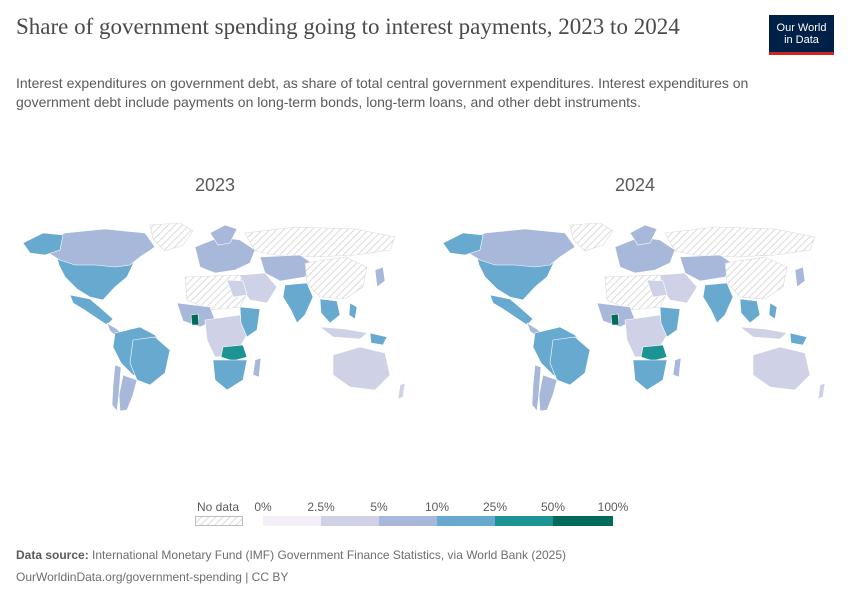  Describe the element at coordinates (215, 185) in the screenshot. I see `map-title-2023: 2023` at that location.